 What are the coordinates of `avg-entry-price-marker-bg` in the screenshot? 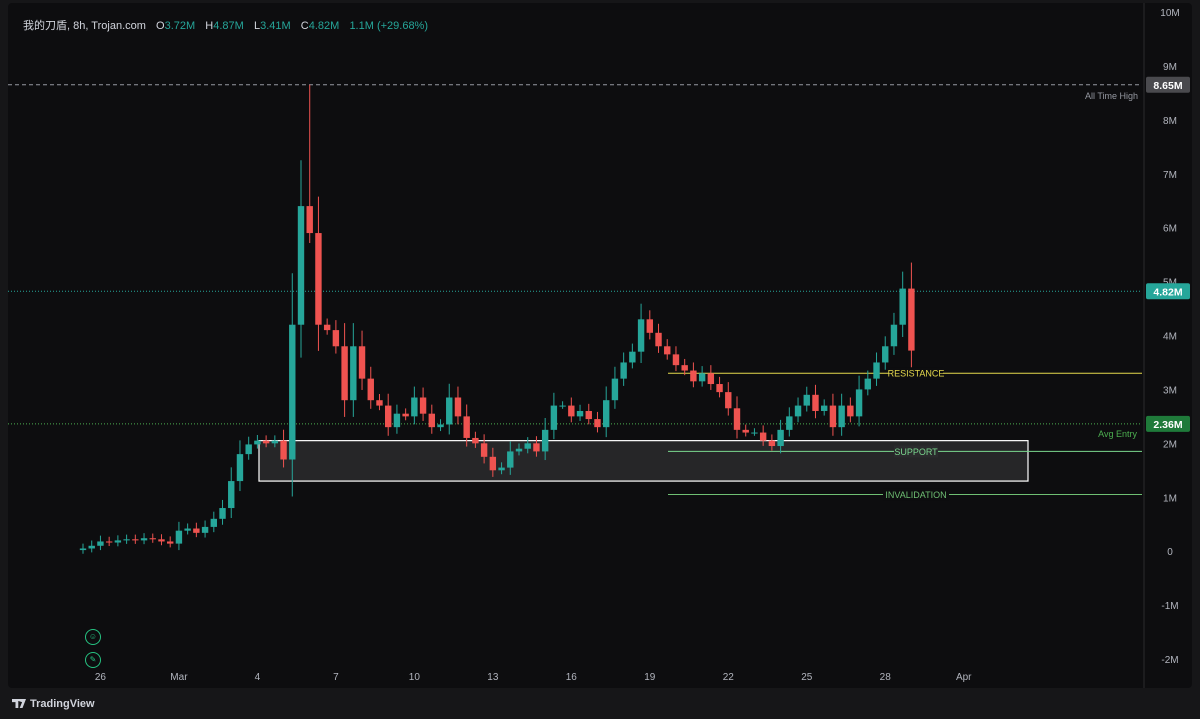 It's located at (1168, 423).